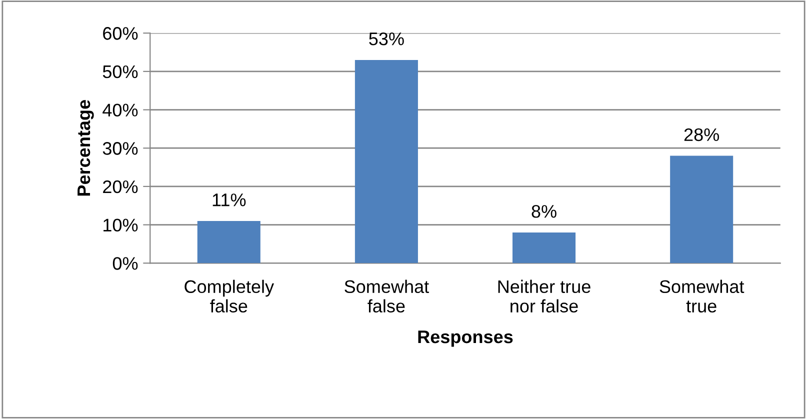  Describe the element at coordinates (120, 110) in the screenshot. I see `y-tick-label: 40%` at that location.